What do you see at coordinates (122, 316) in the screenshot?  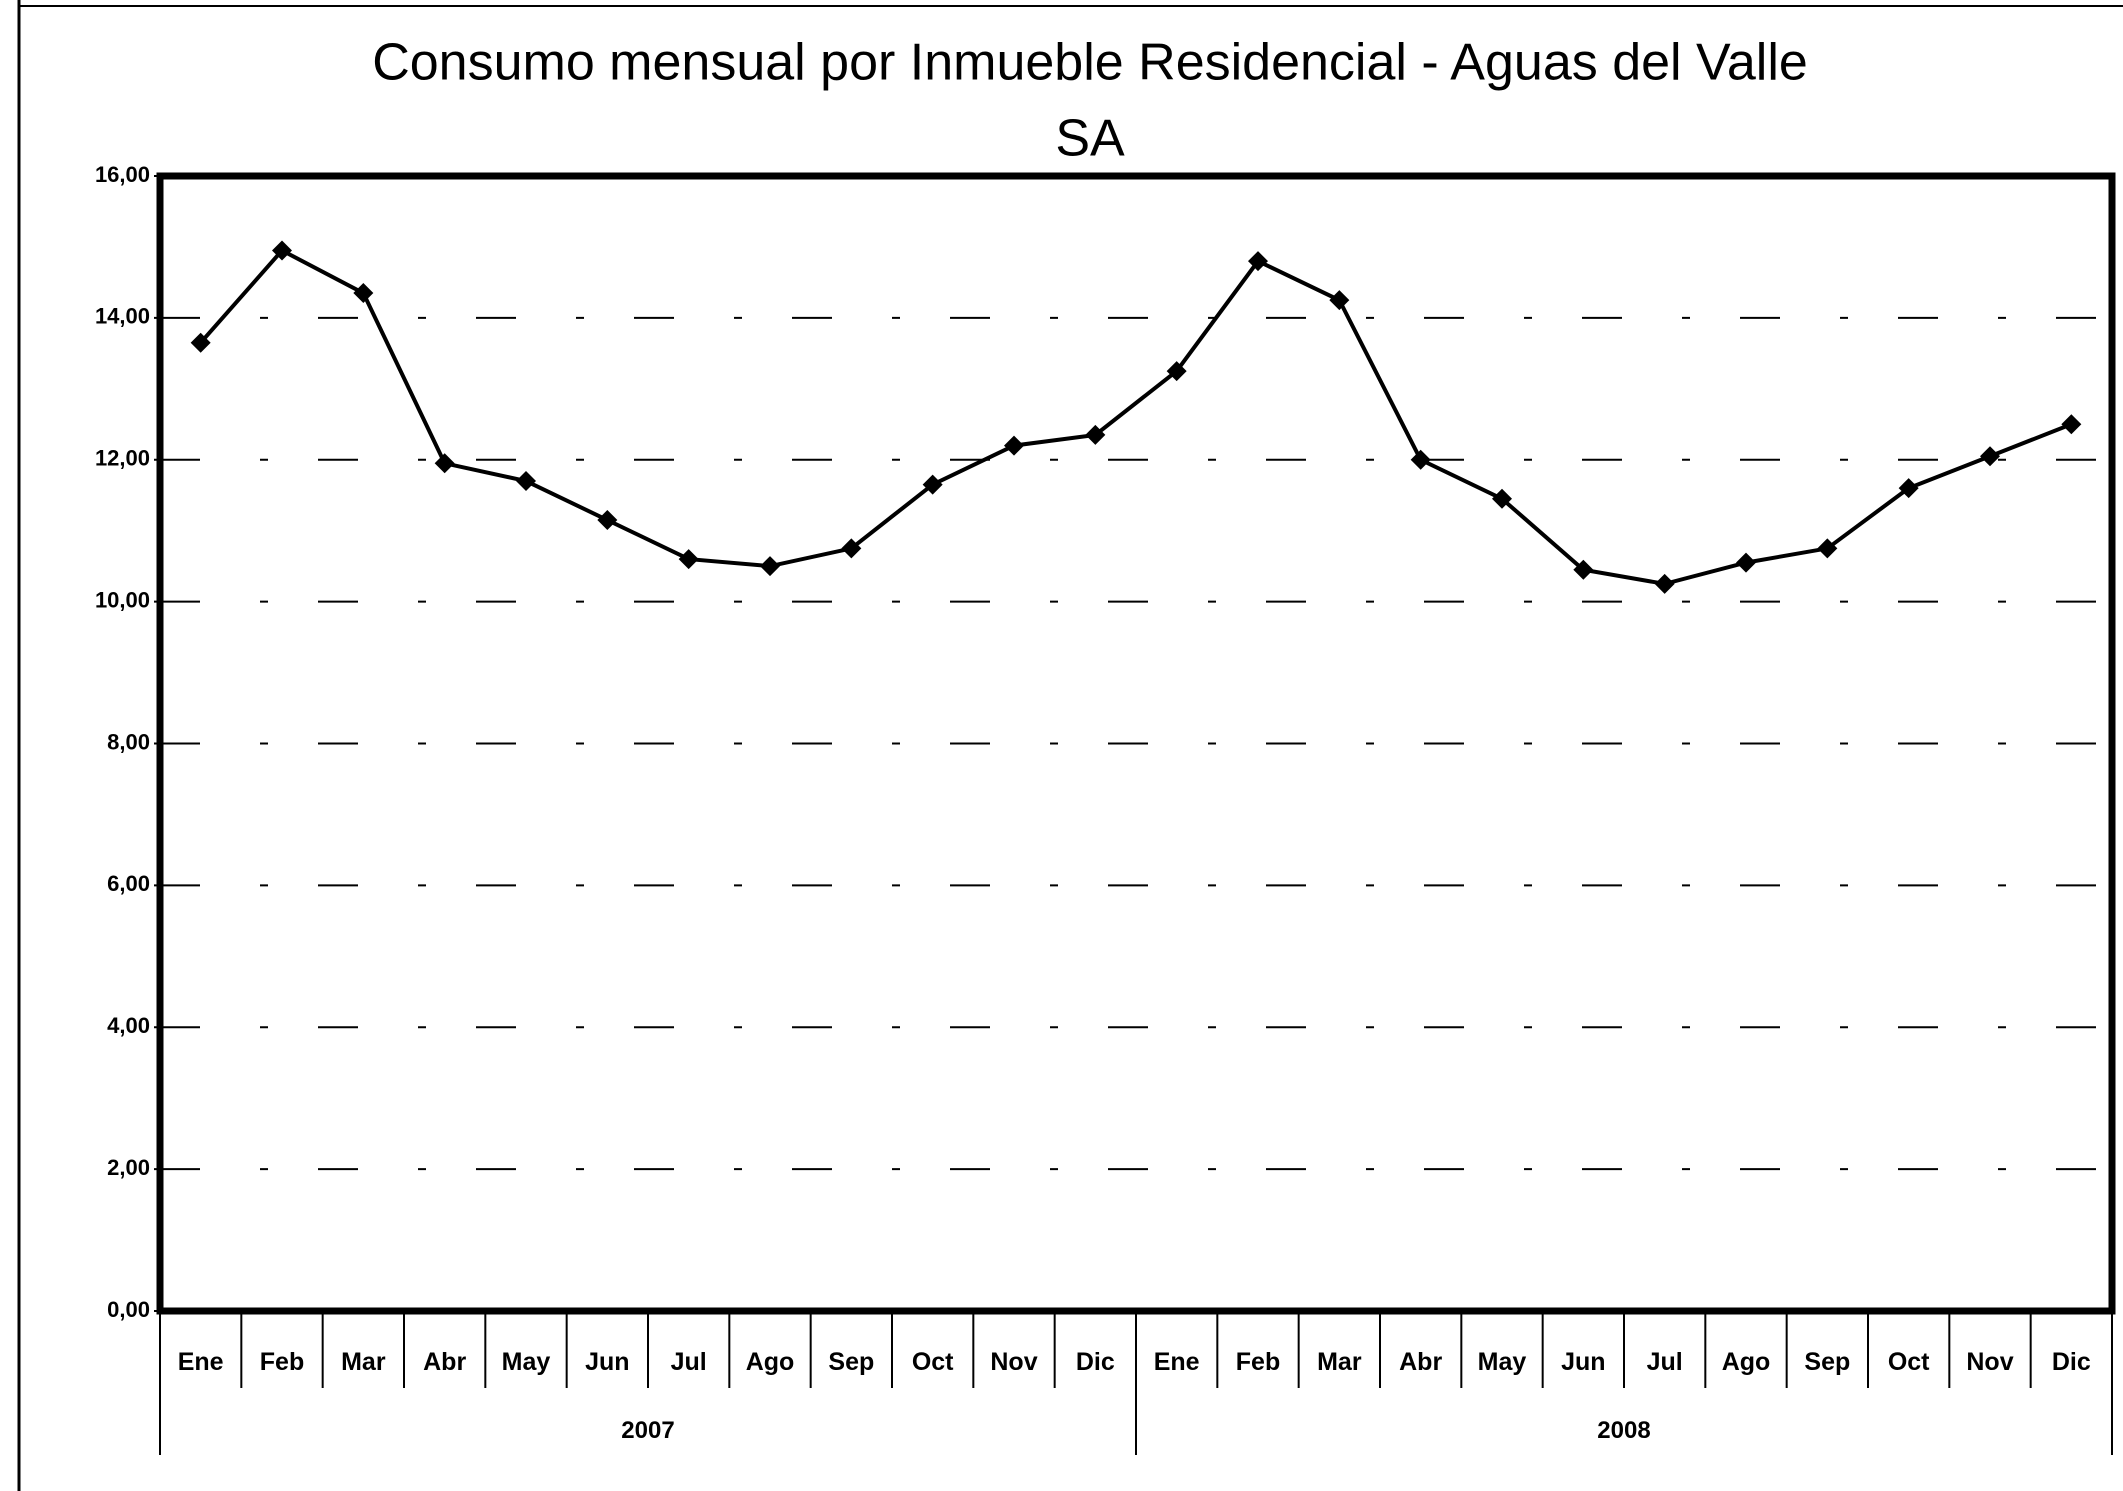 I see `y-tick-label: 14,00` at bounding box center [122, 316].